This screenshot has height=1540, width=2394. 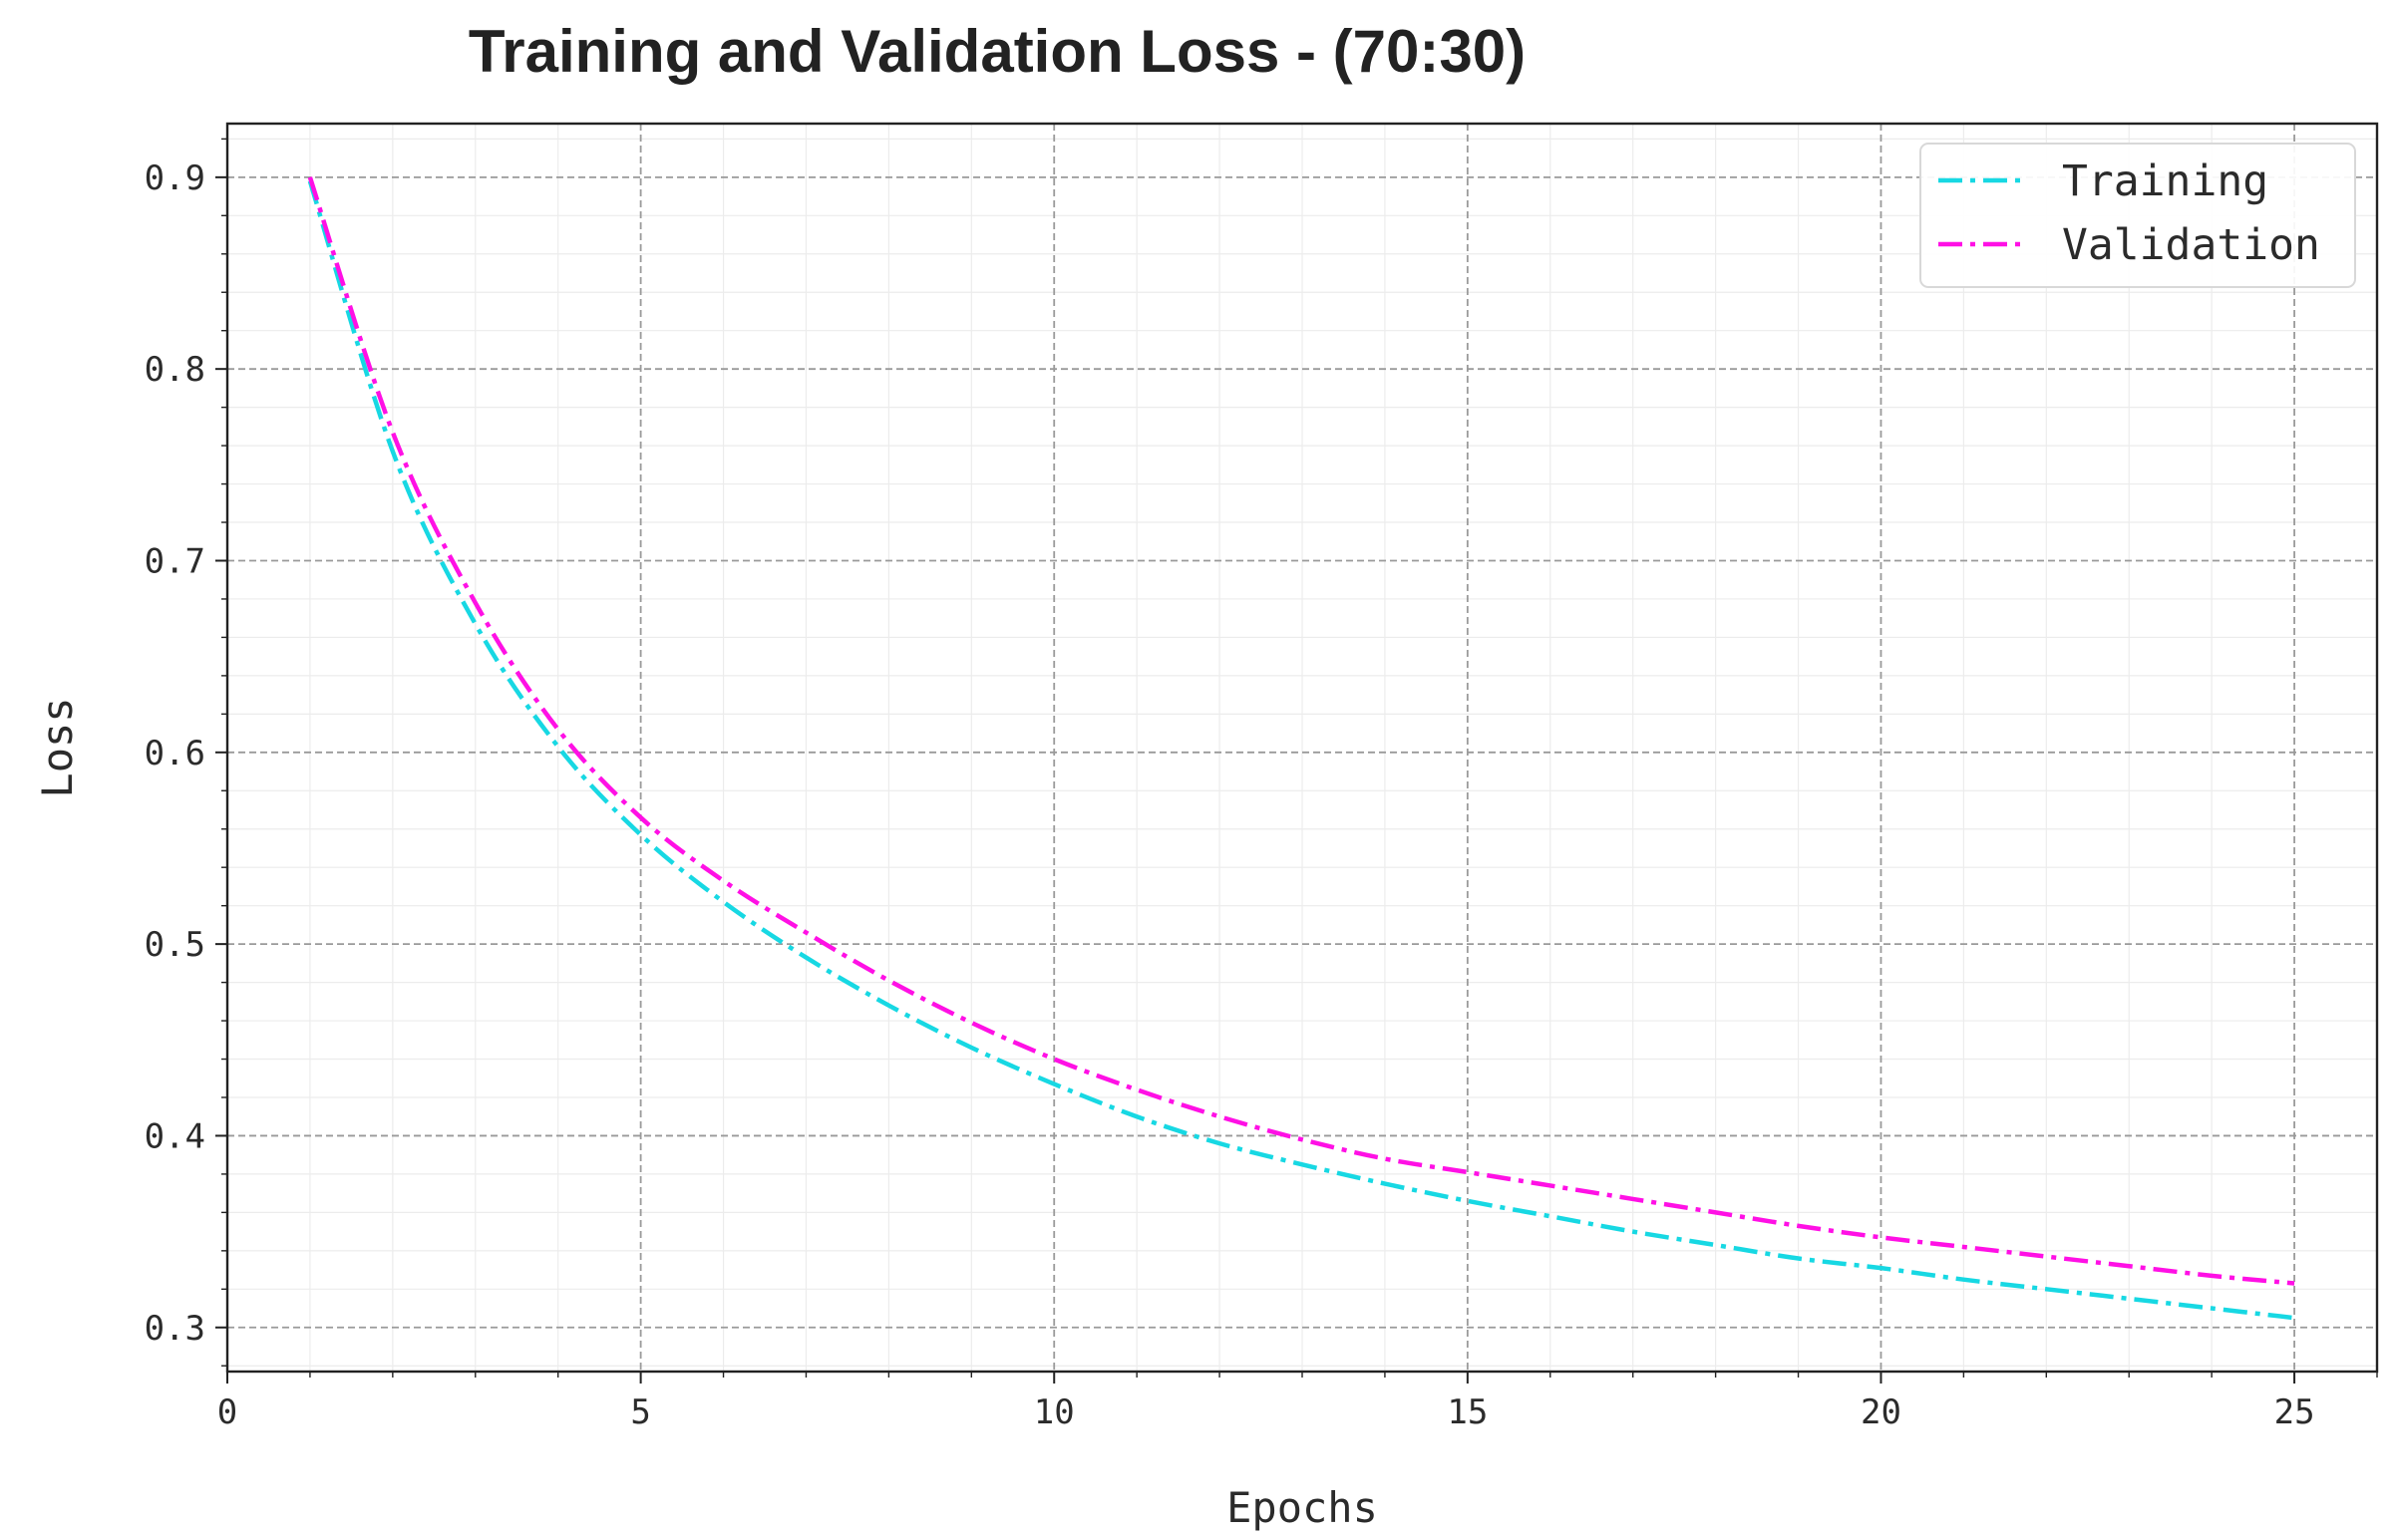 I want to click on x-tick-label: 10, so click(x=1055, y=1412).